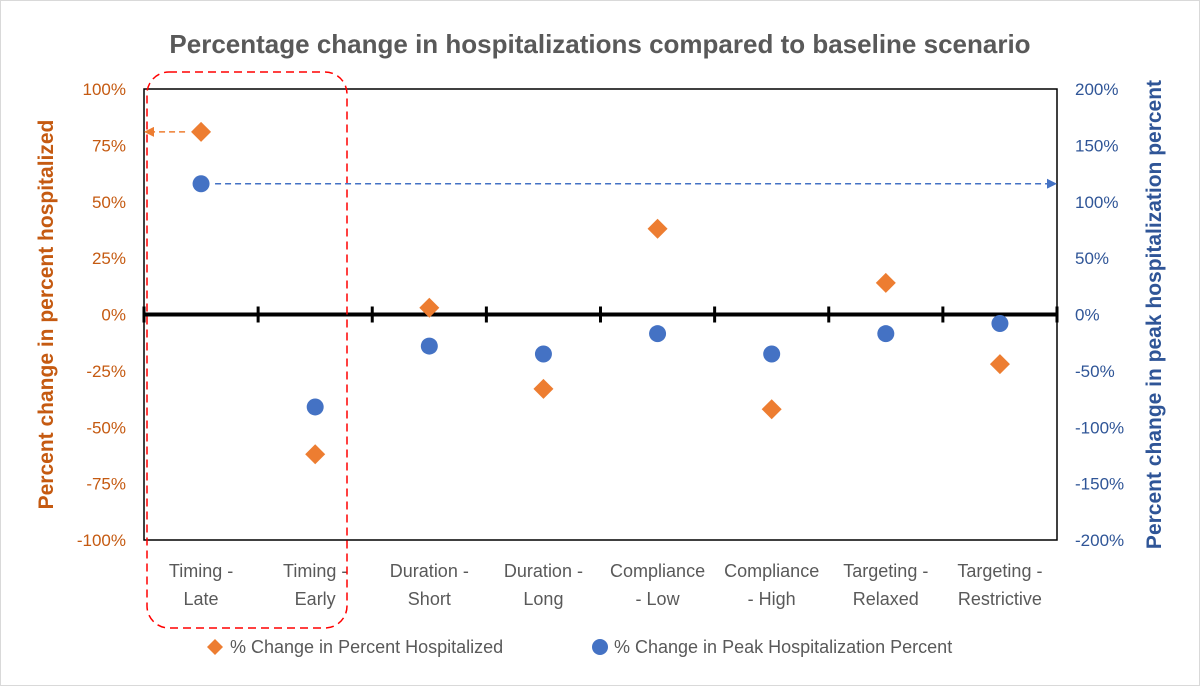  I want to click on category-label: - Low, so click(658, 599).